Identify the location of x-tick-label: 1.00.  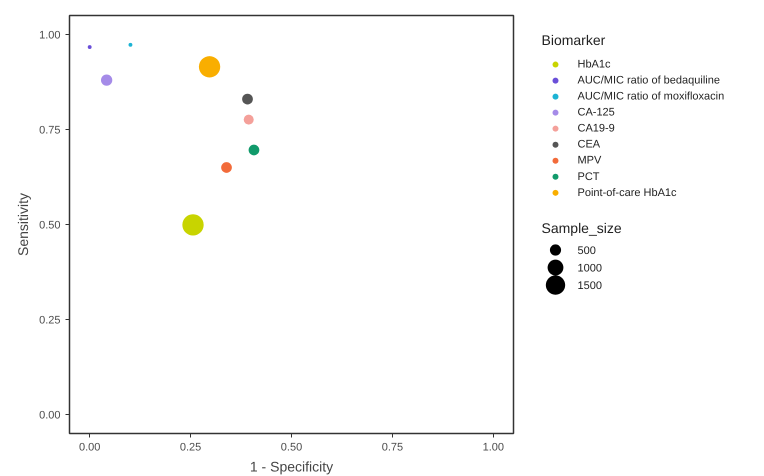
(493, 448).